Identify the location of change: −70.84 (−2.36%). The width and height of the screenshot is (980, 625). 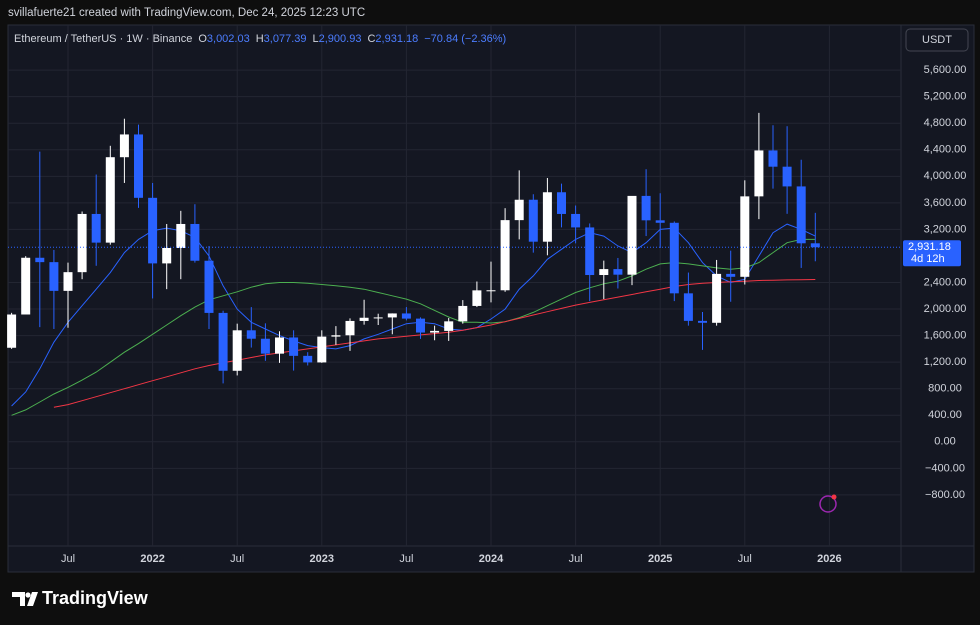
(465, 39).